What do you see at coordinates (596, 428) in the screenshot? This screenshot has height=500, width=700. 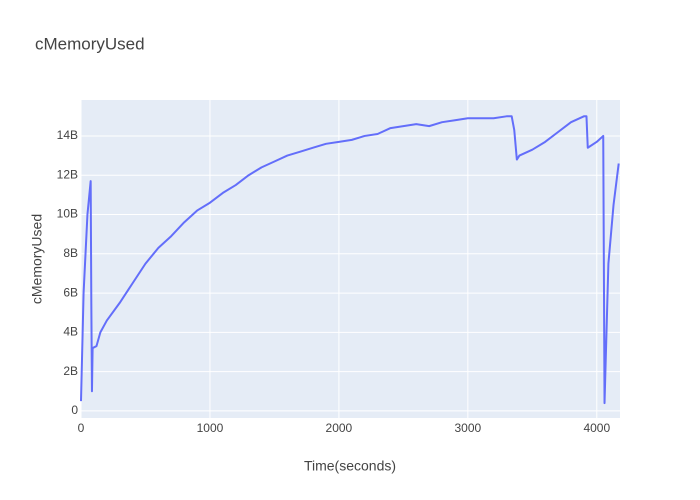 I see `x-tick-label: 4000` at bounding box center [596, 428].